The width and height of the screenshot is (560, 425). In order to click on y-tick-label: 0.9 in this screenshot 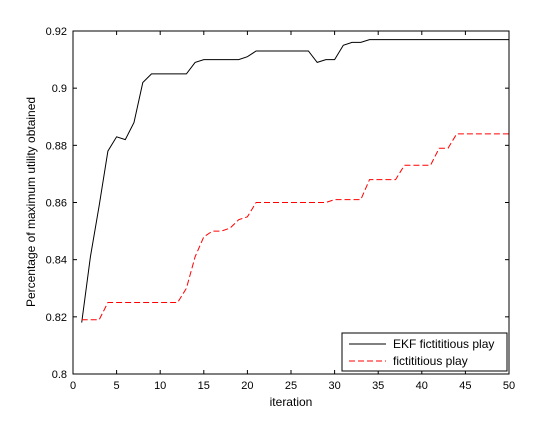, I will do `click(59, 89)`.